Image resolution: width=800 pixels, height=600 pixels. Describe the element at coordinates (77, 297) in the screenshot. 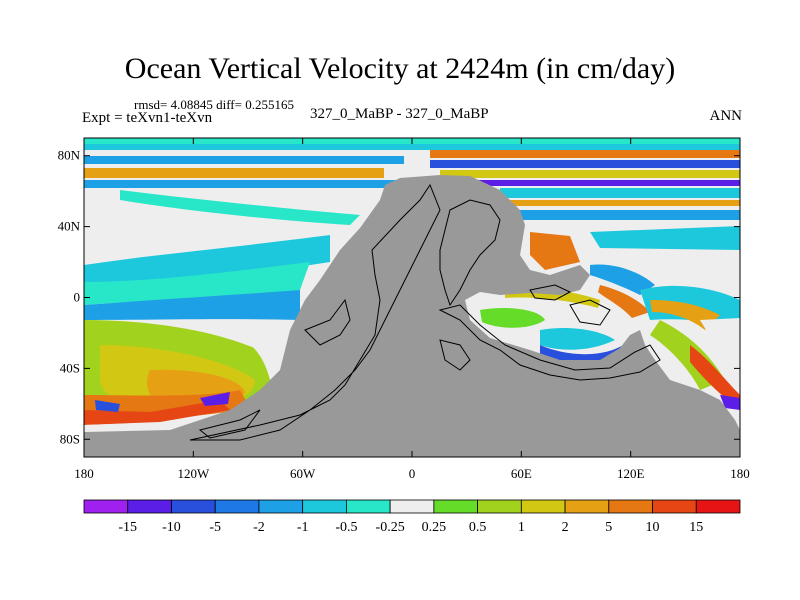

I see `lat-tick-label: 0` at that location.